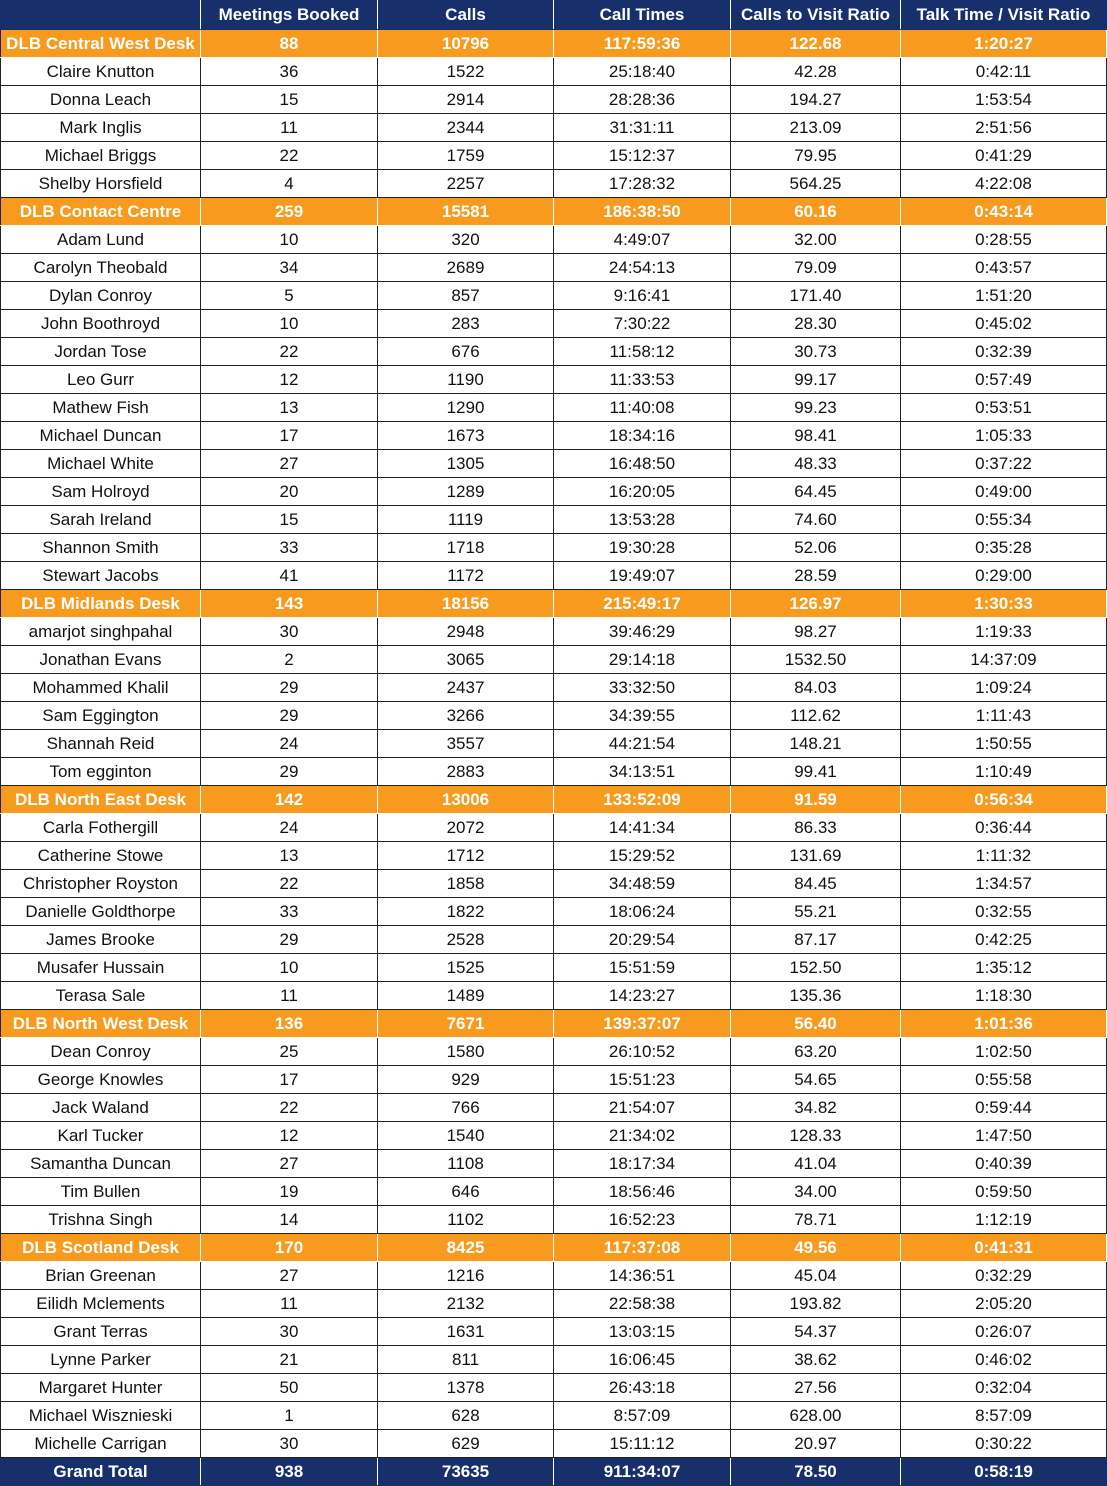  I want to click on table-cell: 11:40:08, so click(642, 407).